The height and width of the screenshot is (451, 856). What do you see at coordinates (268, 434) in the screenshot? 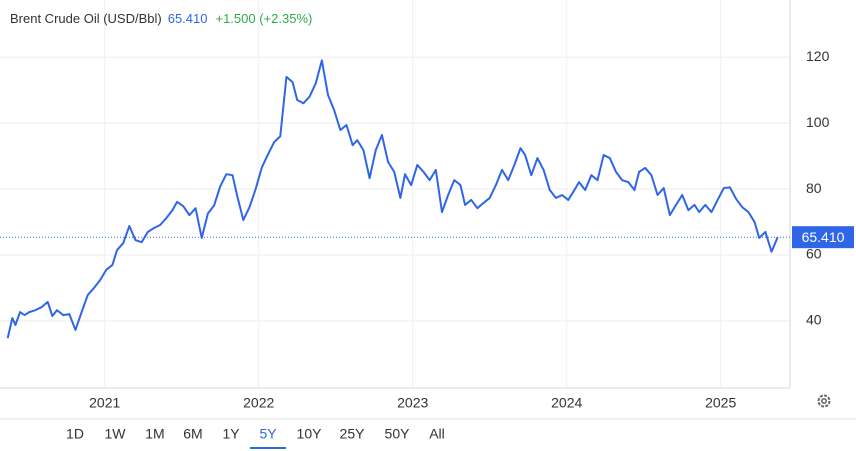
I see `range-button: 5Y` at bounding box center [268, 434].